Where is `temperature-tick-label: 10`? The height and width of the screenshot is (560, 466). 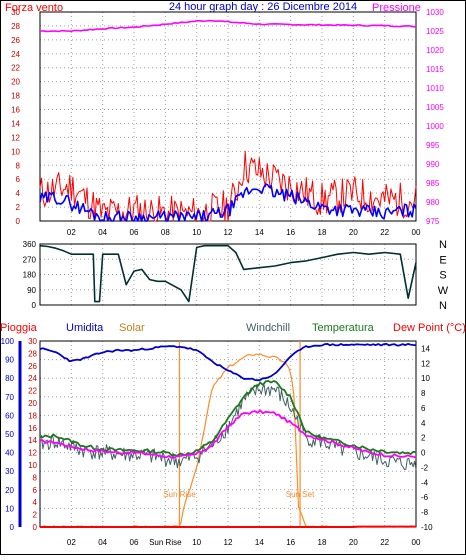
temperature-tick-label: 10 is located at coordinates (425, 378).